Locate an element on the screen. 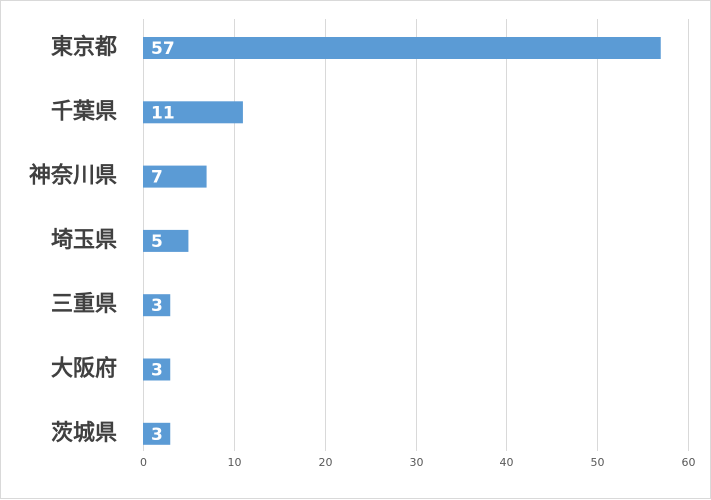  data-label: 7 is located at coordinates (157, 178).